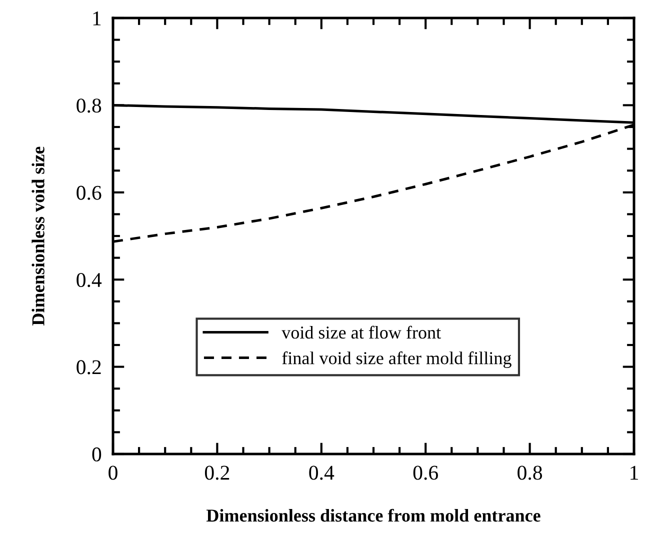  Describe the element at coordinates (97, 454) in the screenshot. I see `y-tick-label: 0` at that location.